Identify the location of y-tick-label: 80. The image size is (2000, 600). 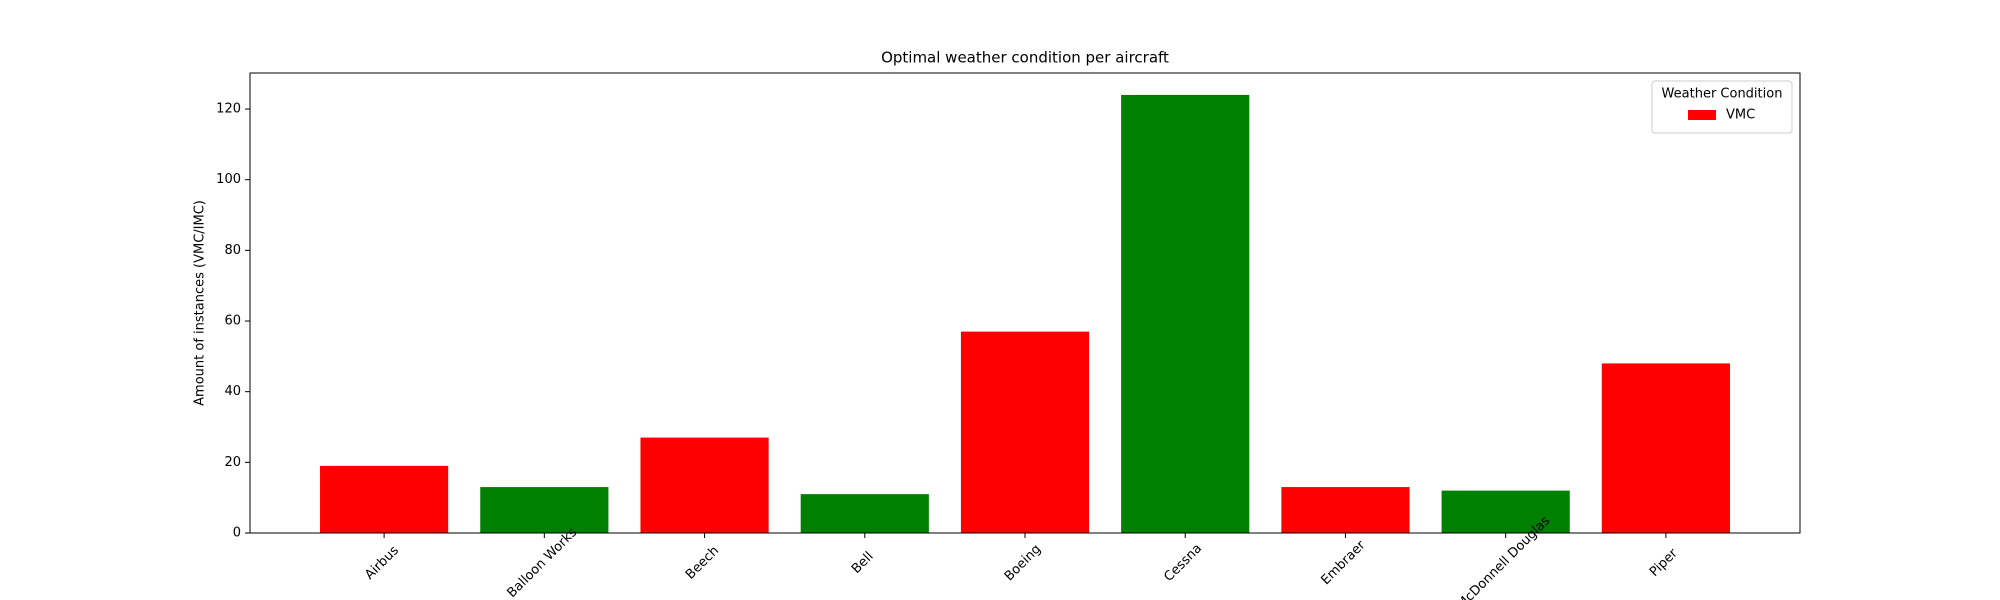
(232, 250).